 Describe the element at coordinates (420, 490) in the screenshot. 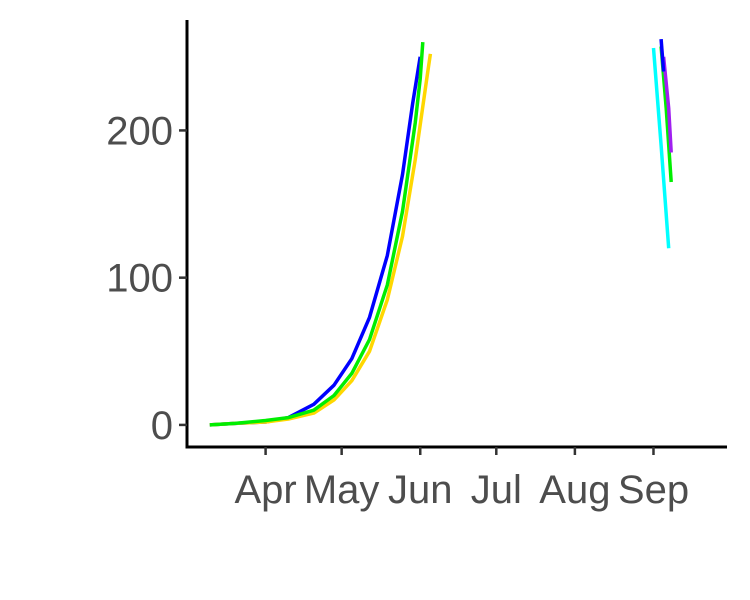

I see `x-tick-label: Jun` at that location.